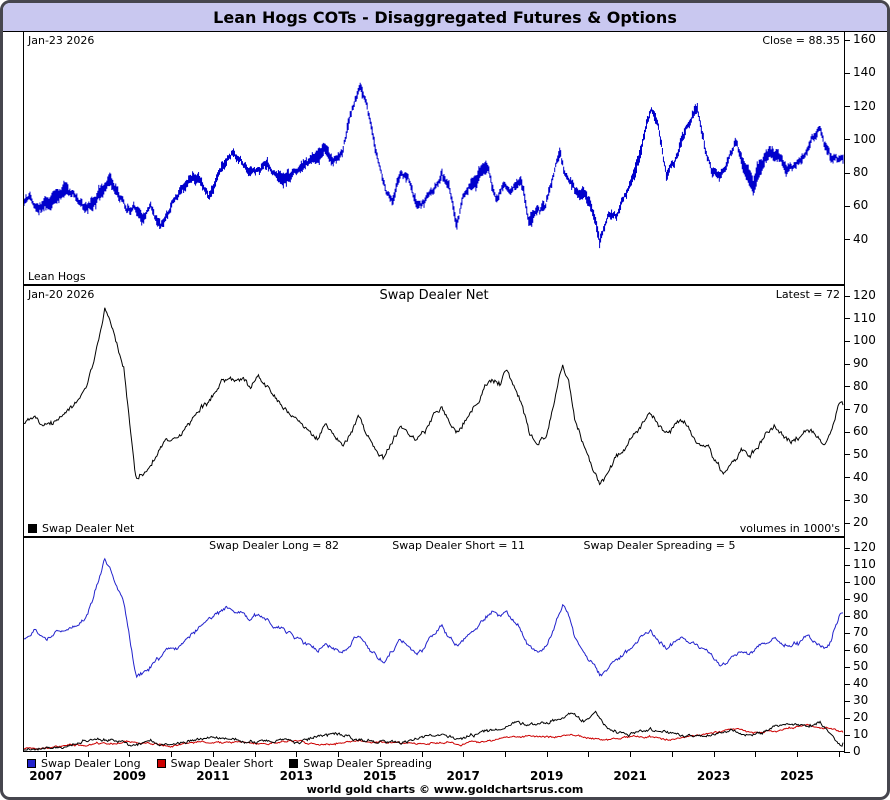 The height and width of the screenshot is (800, 890). Describe the element at coordinates (857, 751) in the screenshot. I see `y-tick-label: 0` at that location.